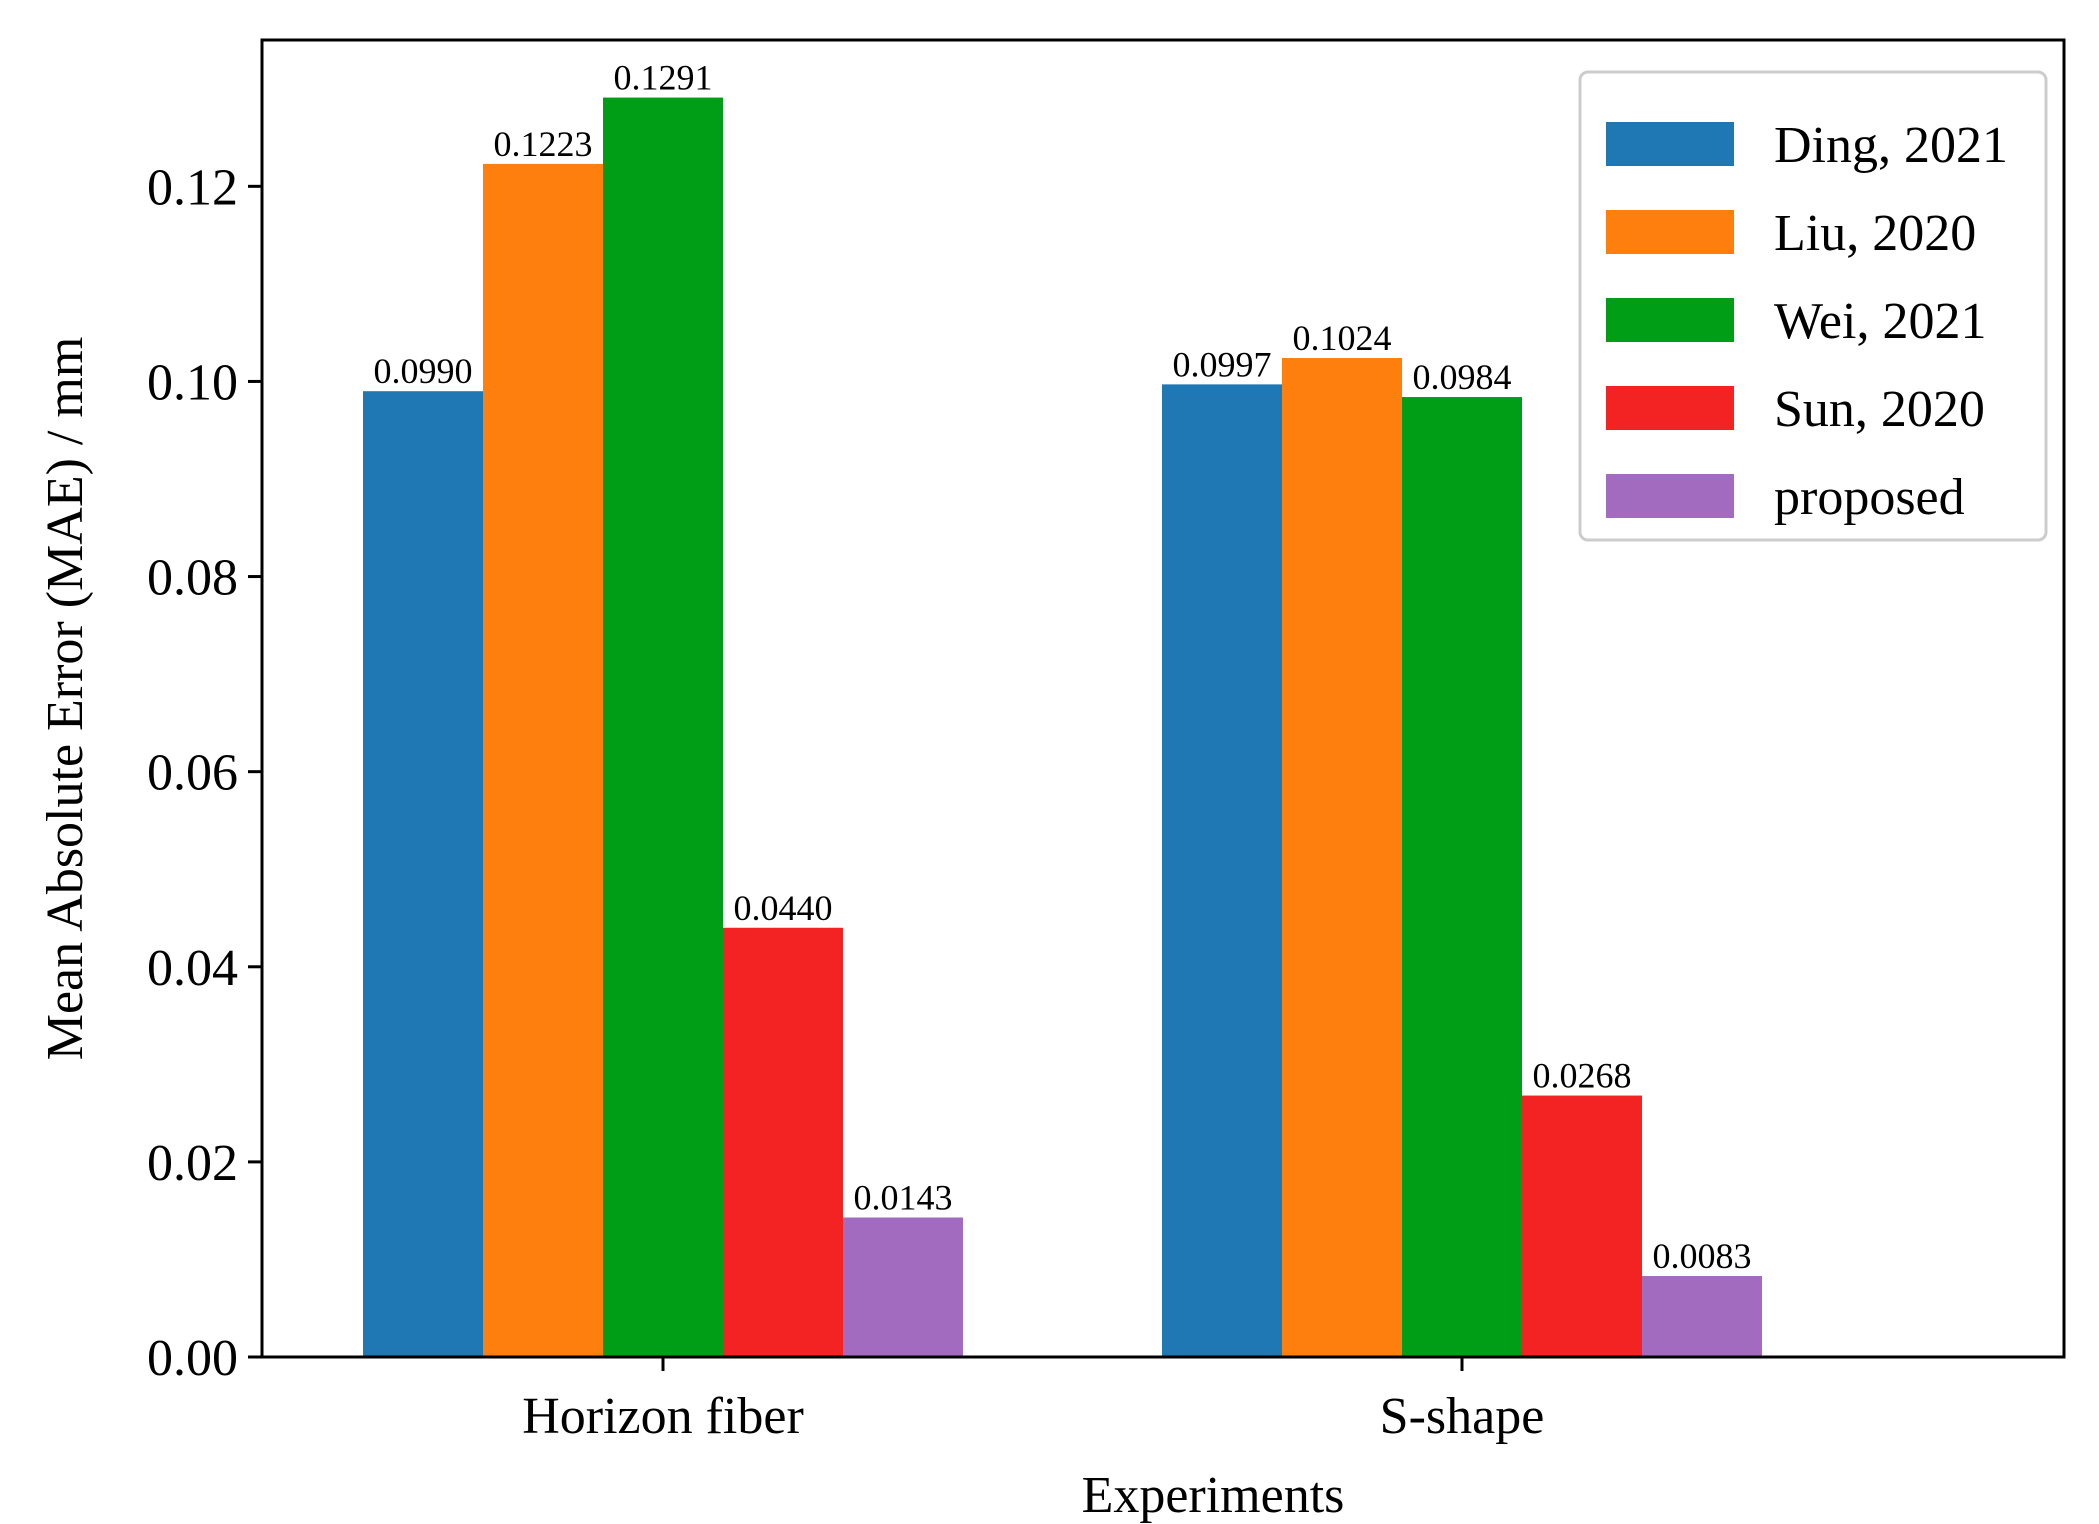 The image size is (2099, 1524). Describe the element at coordinates (1702, 1316) in the screenshot. I see `bar-proposed-s-shape` at that location.